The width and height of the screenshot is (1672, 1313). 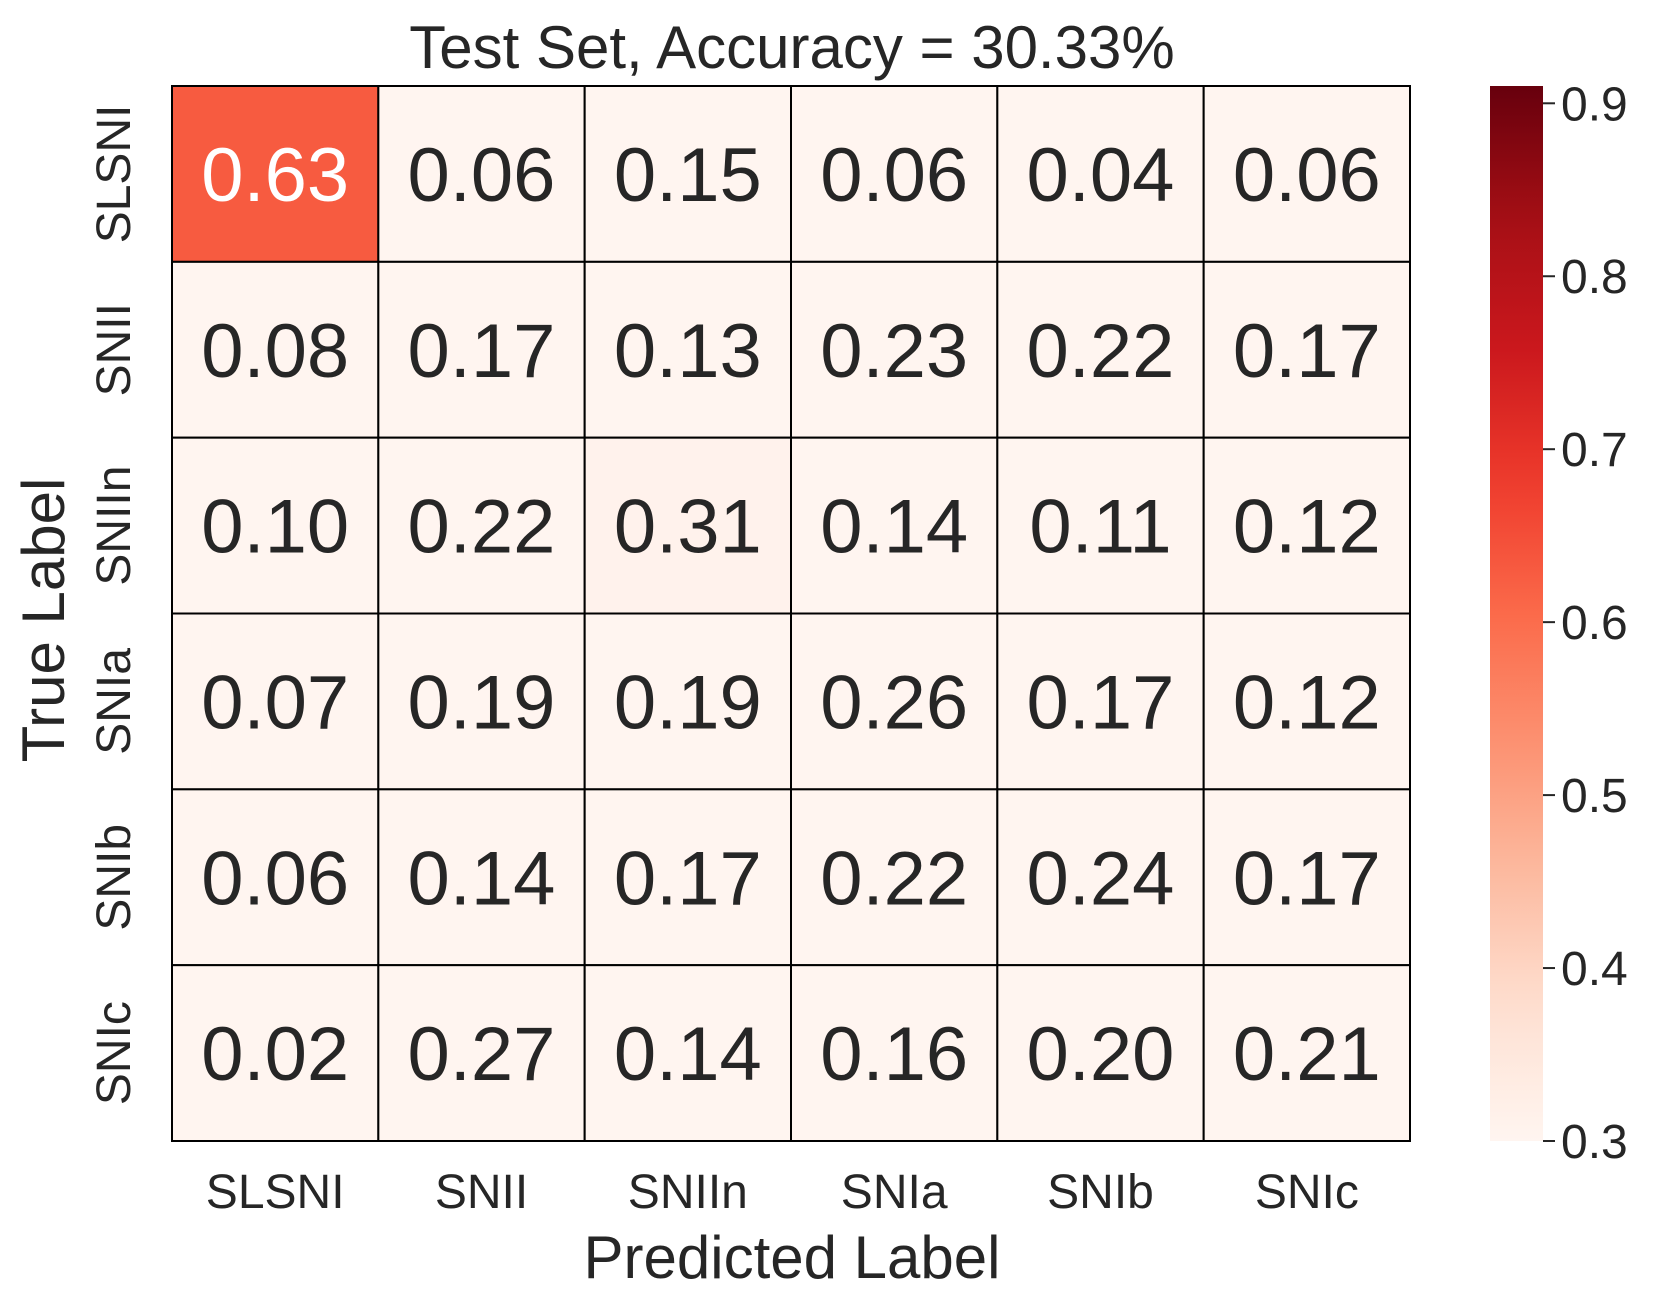 I want to click on cell-value-label: 0.27, so click(x=482, y=1054).